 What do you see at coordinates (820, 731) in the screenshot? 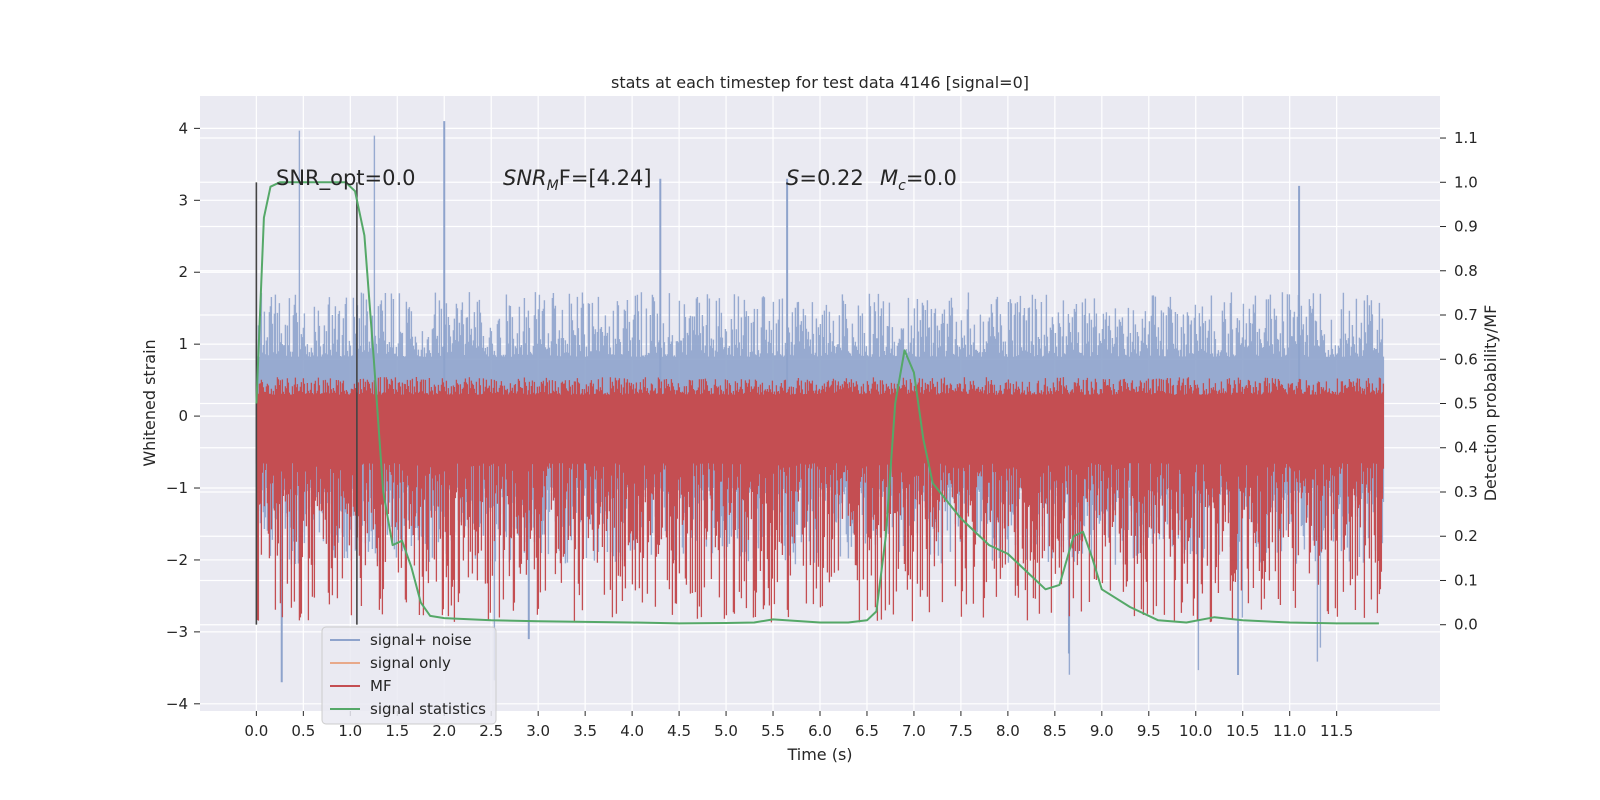
I see `x-tick-label: 6.0` at bounding box center [820, 731].